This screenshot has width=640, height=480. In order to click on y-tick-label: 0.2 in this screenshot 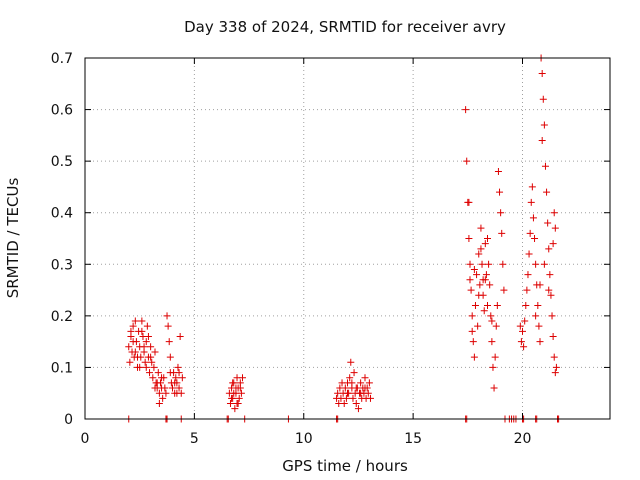, I will do `click(62, 317)`.